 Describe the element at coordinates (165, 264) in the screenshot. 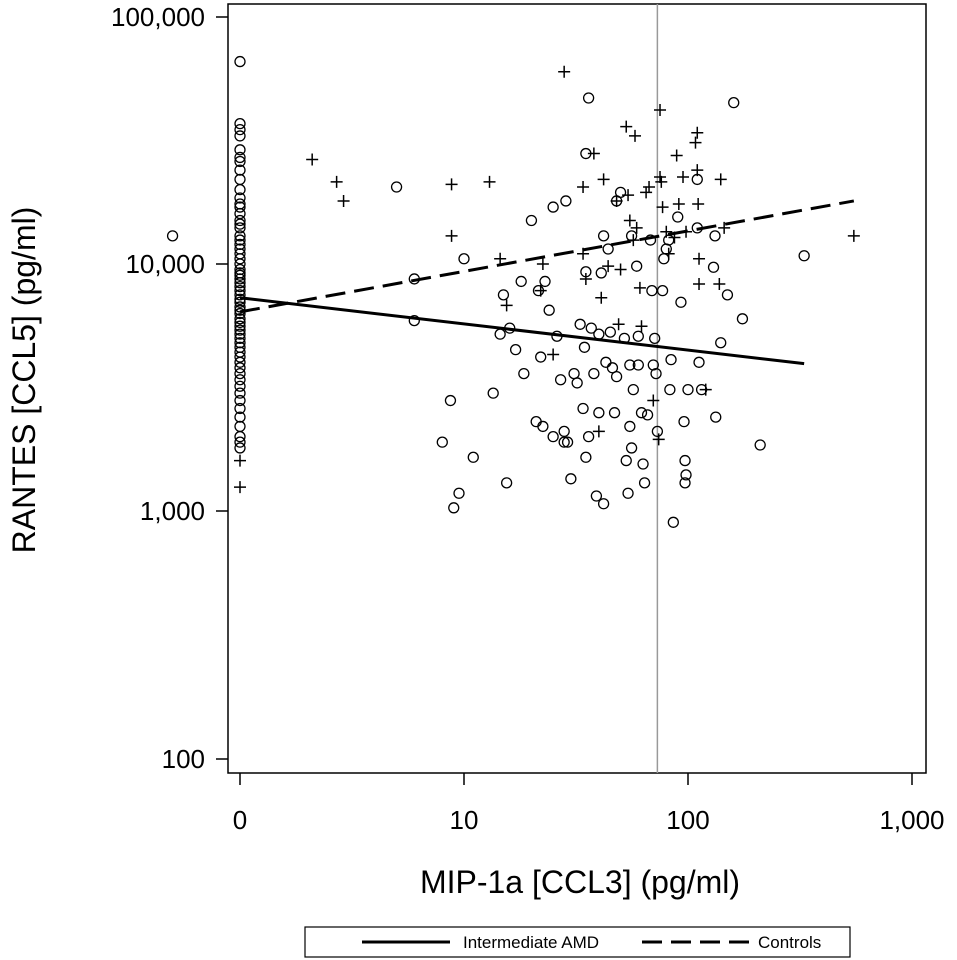

I see `y-tick-label-10000: 10,000` at that location.